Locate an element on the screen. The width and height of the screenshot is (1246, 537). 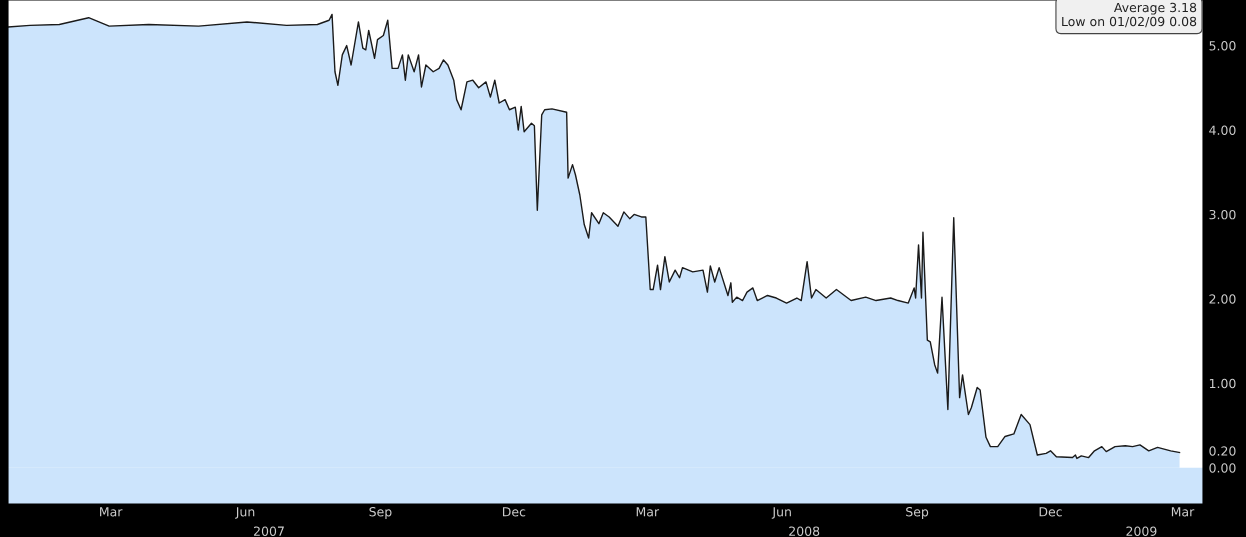
x2-tick-label: 2008 is located at coordinates (804, 531).